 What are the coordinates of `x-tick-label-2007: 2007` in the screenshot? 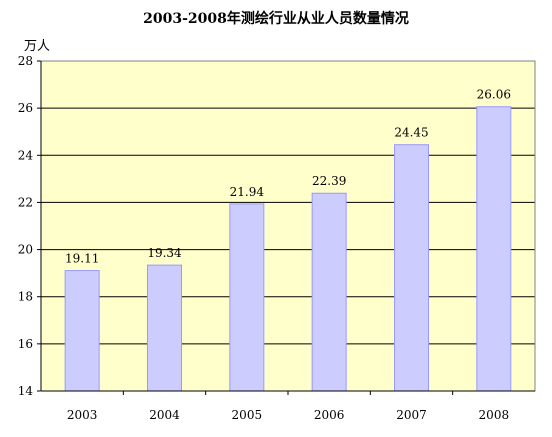 It's located at (411, 415).